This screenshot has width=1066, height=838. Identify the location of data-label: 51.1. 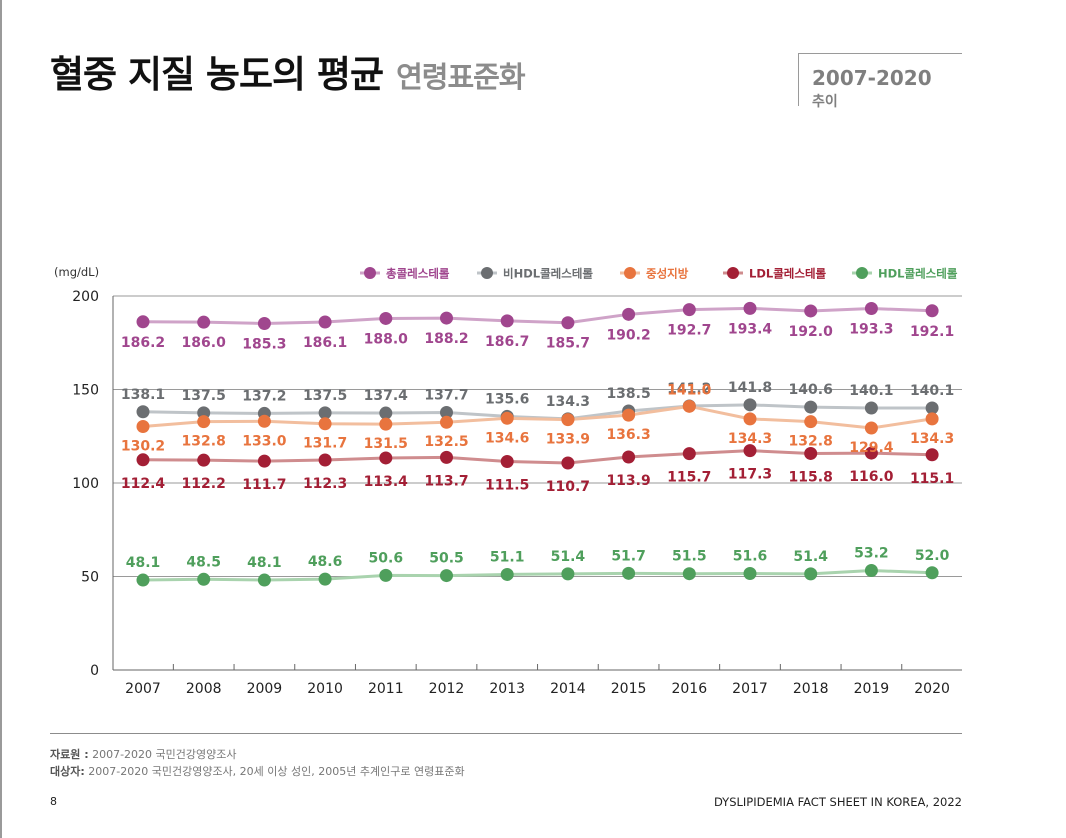
(507, 557).